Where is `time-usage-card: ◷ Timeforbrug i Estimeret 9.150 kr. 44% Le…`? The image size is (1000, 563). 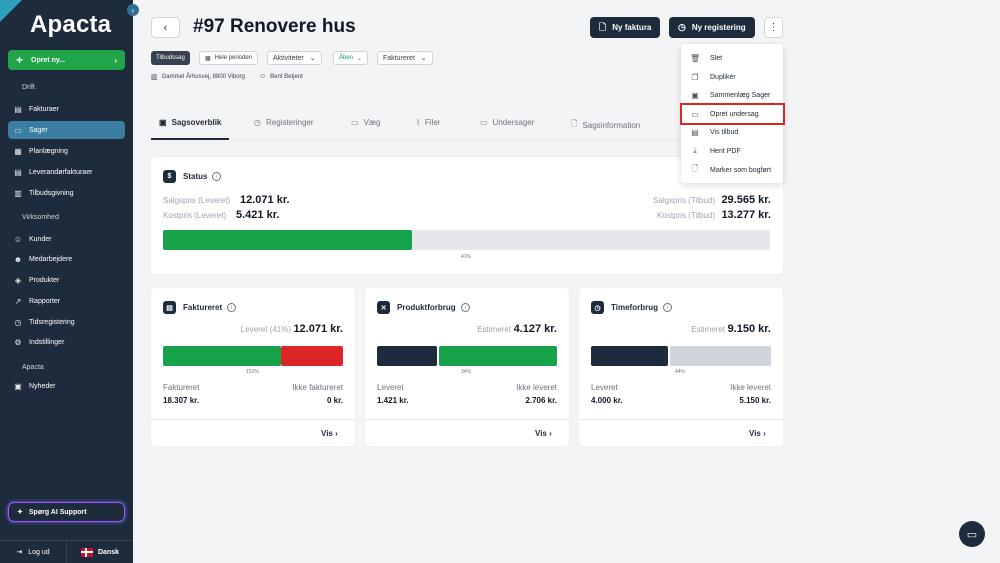
time-usage-card: ◷ Timeforbrug i Estimeret 9.150 kr. 44% Le… is located at coordinates (681, 367).